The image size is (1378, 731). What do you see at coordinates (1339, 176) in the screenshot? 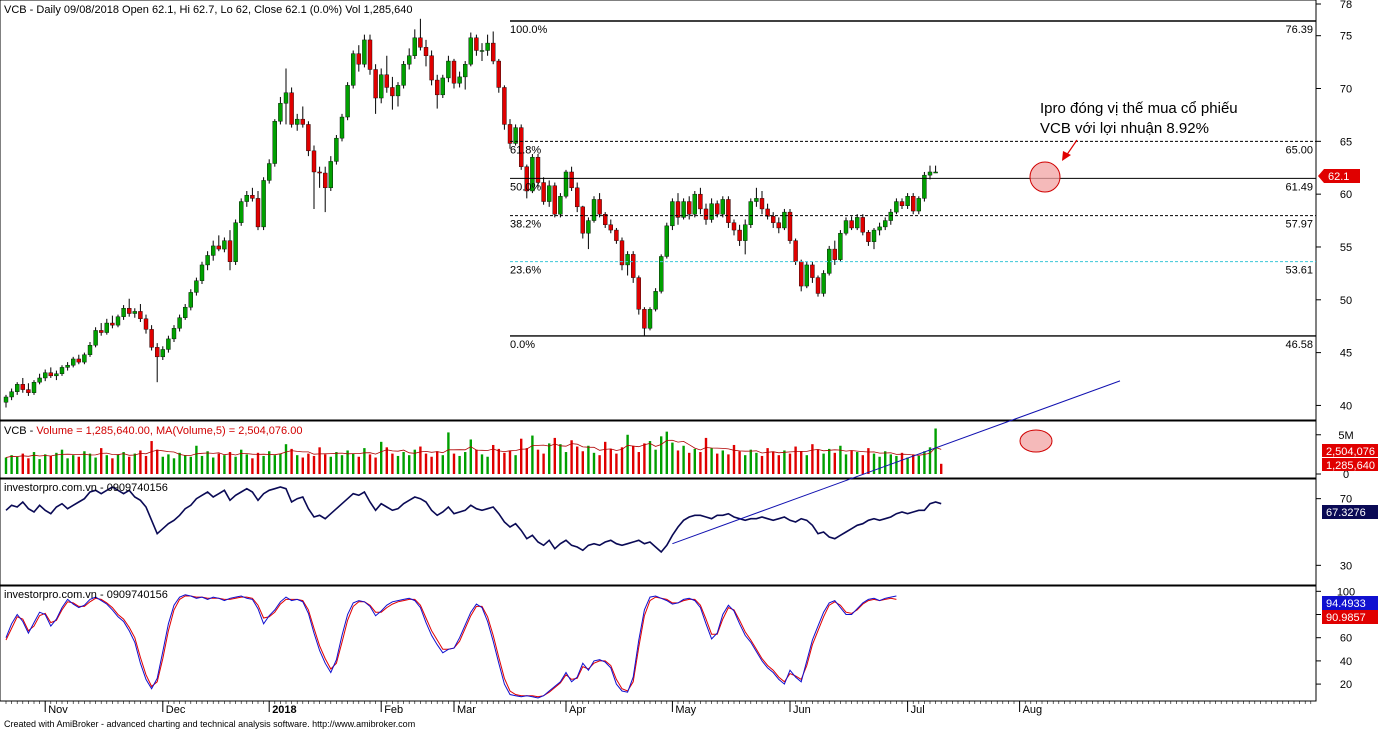
I see `last-close-tag: 62.1` at bounding box center [1339, 176].